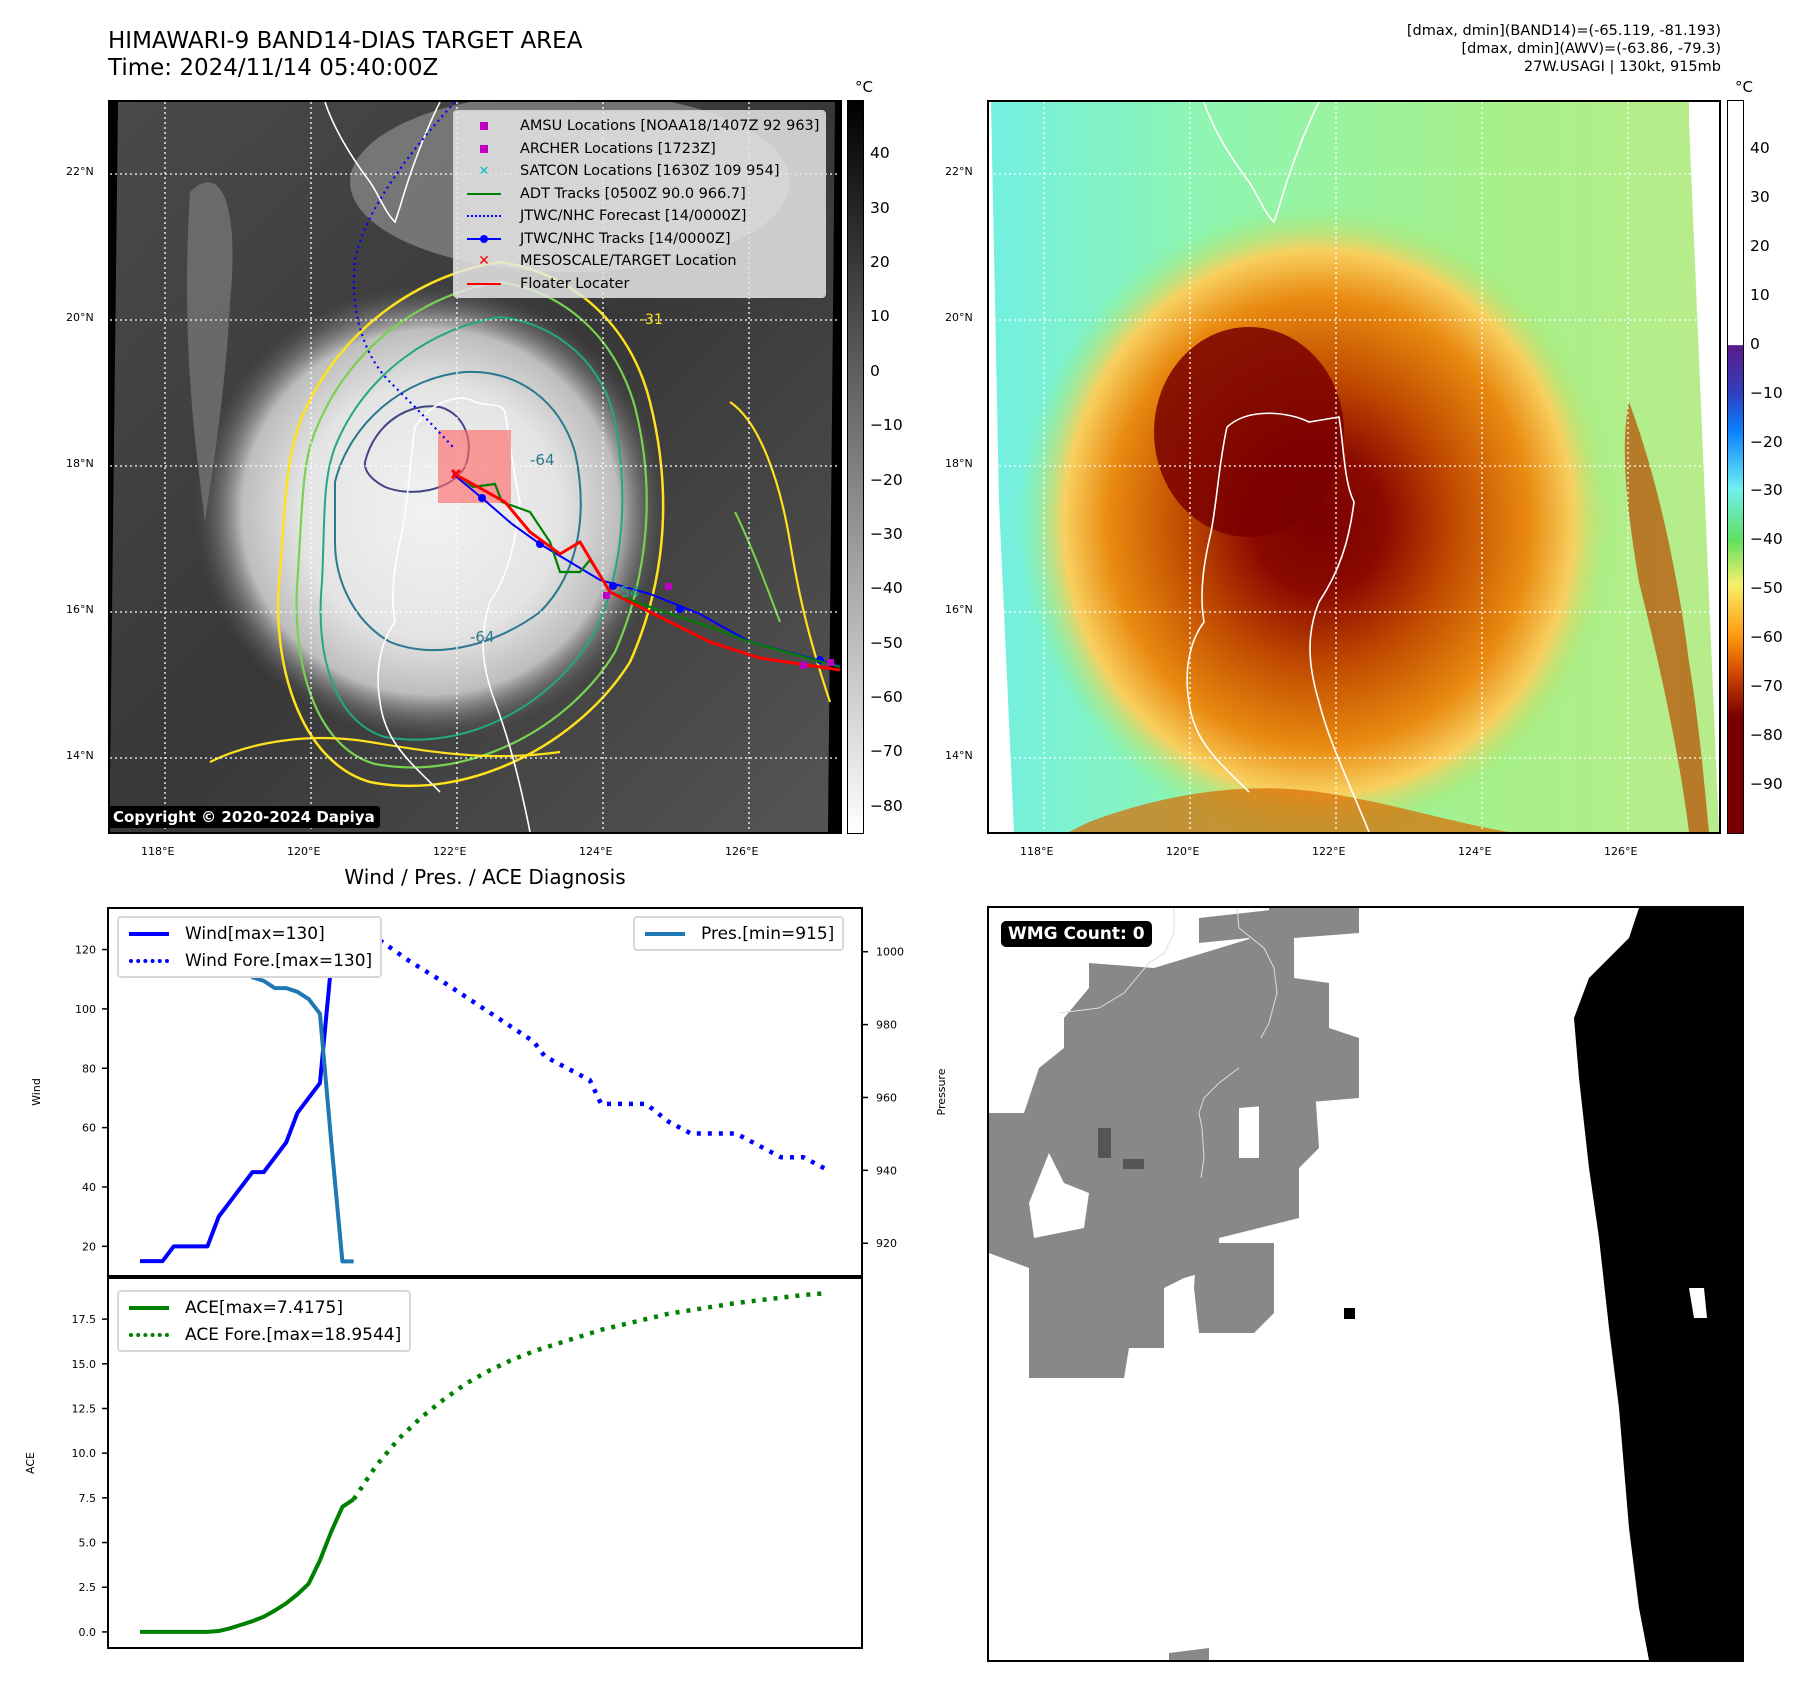 The width and height of the screenshot is (1801, 1690). What do you see at coordinates (1766, 637) in the screenshot?
I see `colorbar-tick-label: −60` at bounding box center [1766, 637].